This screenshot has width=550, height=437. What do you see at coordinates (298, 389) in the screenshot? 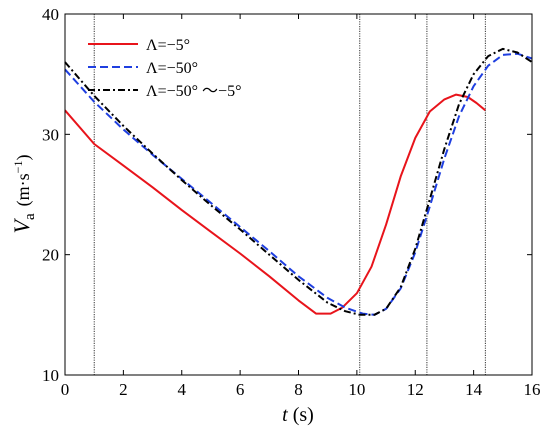
I see `x-tick-label: 8` at bounding box center [298, 389].